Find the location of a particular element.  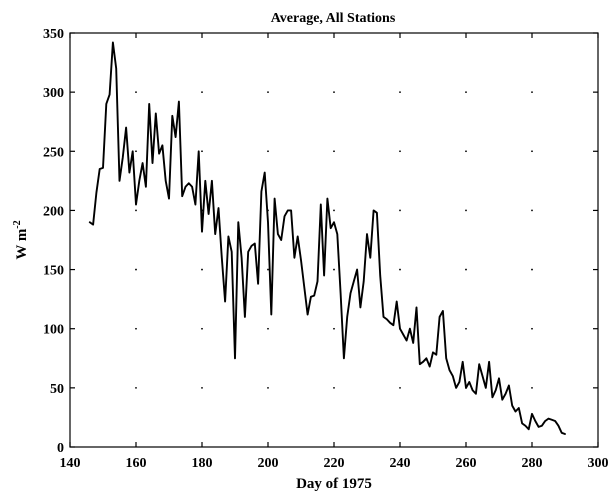

x-tick-label: 280 is located at coordinates (532, 463).